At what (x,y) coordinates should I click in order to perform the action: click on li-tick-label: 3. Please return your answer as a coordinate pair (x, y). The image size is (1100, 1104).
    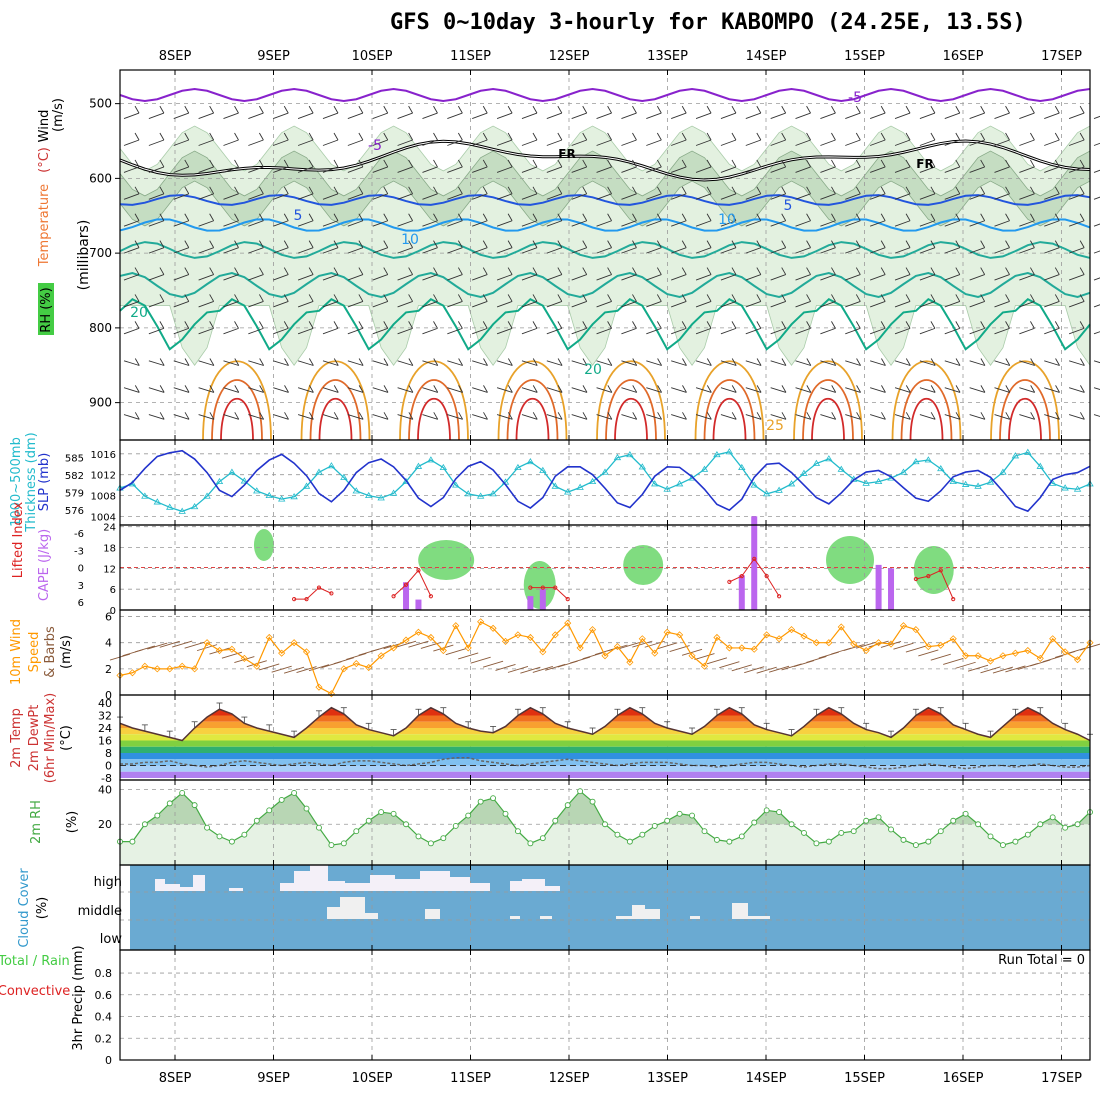
    Looking at the image, I should click on (81, 586).